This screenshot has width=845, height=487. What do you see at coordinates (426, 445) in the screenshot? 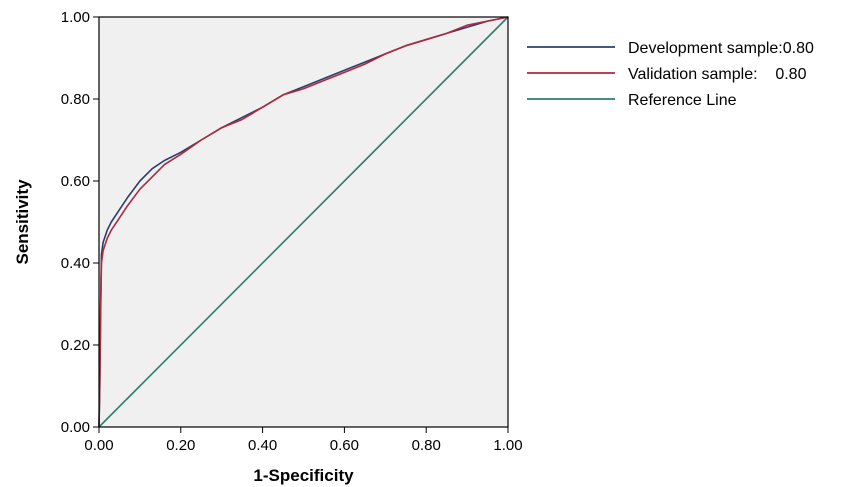
I see `x-tick-label: 0.80` at bounding box center [426, 445].